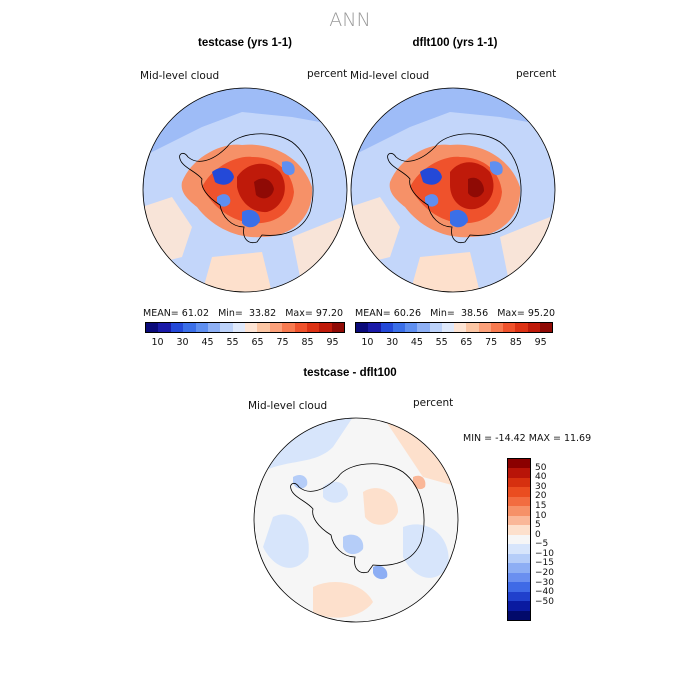 The image size is (700, 700). I want to click on panel2-units: percent, so click(536, 74).